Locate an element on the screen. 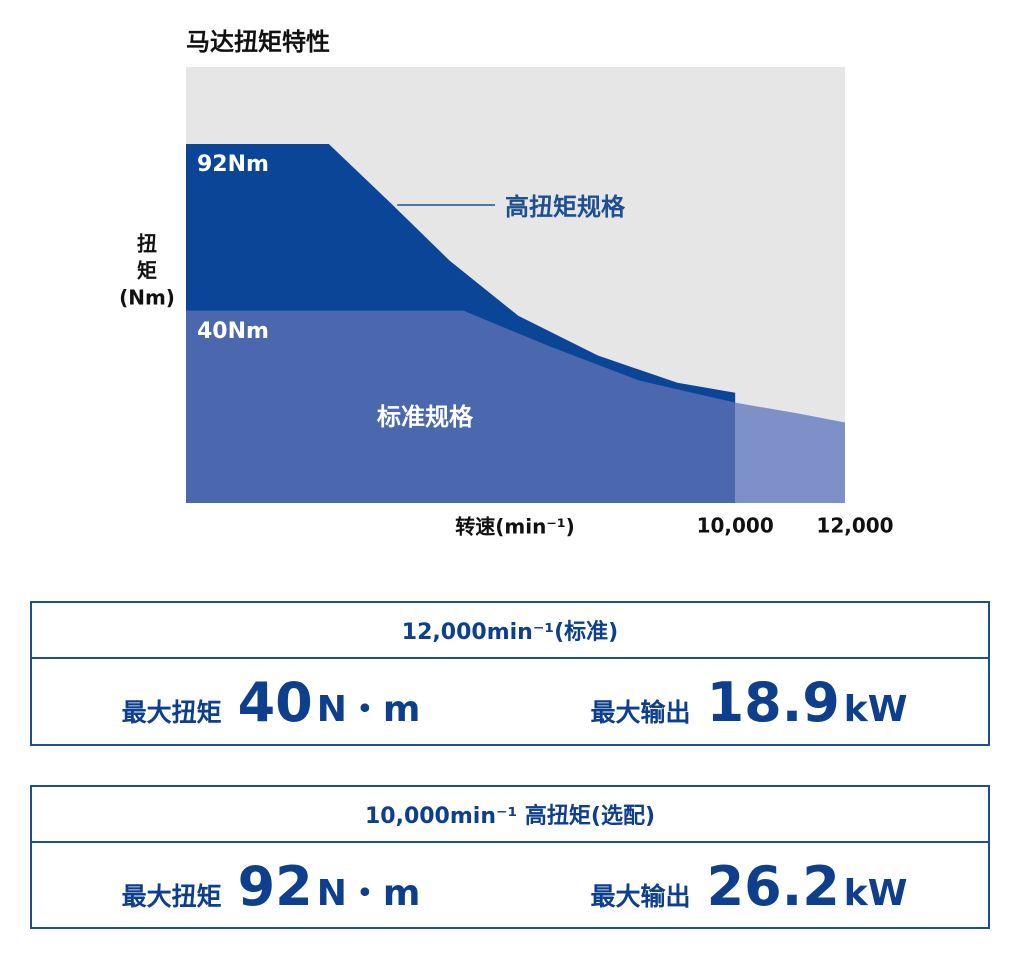  spec-heading: 12,000min⁻¹(标准) is located at coordinates (510, 631).